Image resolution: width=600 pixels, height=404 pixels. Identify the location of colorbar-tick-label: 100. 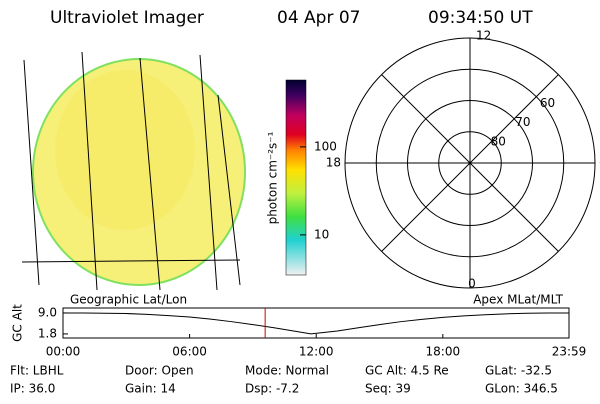
(325, 146).